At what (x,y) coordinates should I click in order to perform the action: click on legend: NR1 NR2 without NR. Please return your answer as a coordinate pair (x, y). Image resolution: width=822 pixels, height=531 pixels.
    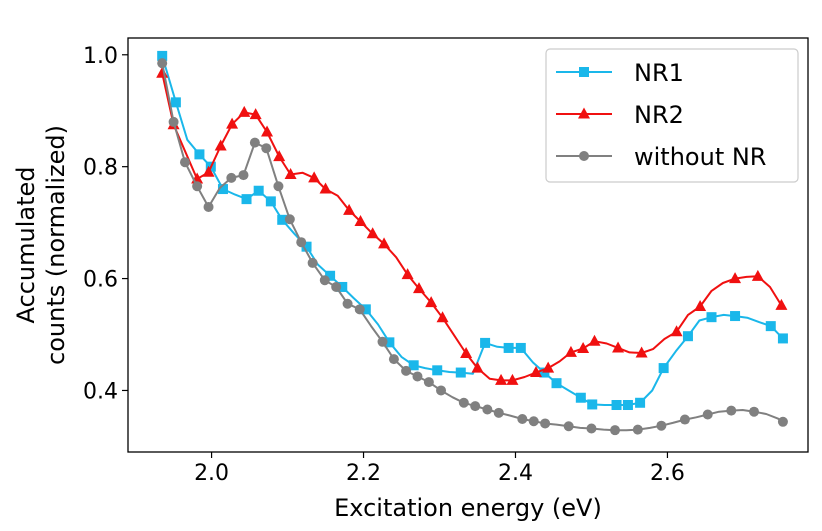
    Looking at the image, I should click on (672, 115).